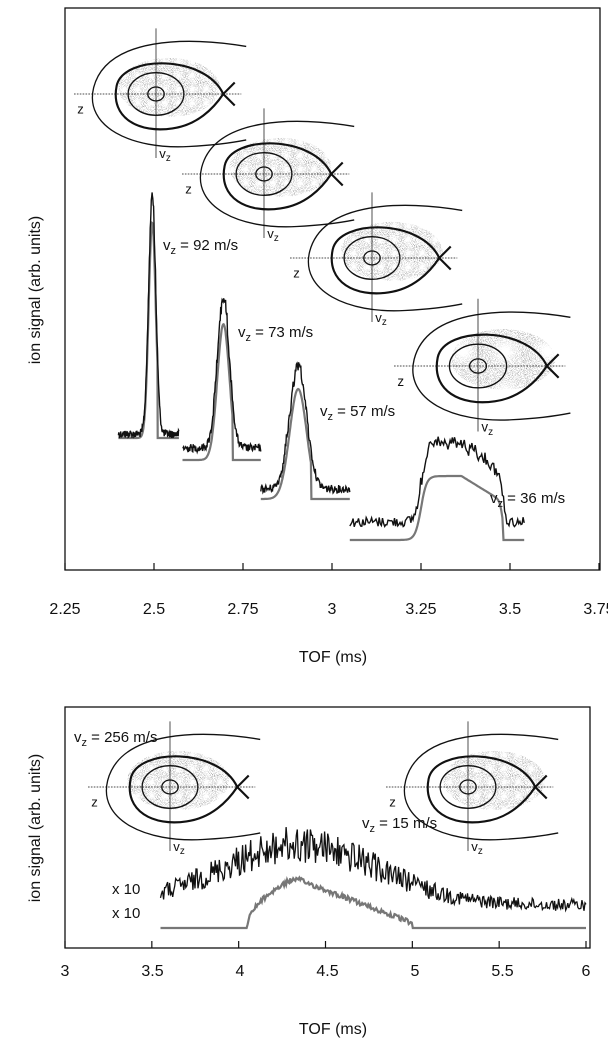 The image size is (608, 1047). What do you see at coordinates (126, 913) in the screenshot?
I see `scale-label-simulated: x 10` at bounding box center [126, 913].